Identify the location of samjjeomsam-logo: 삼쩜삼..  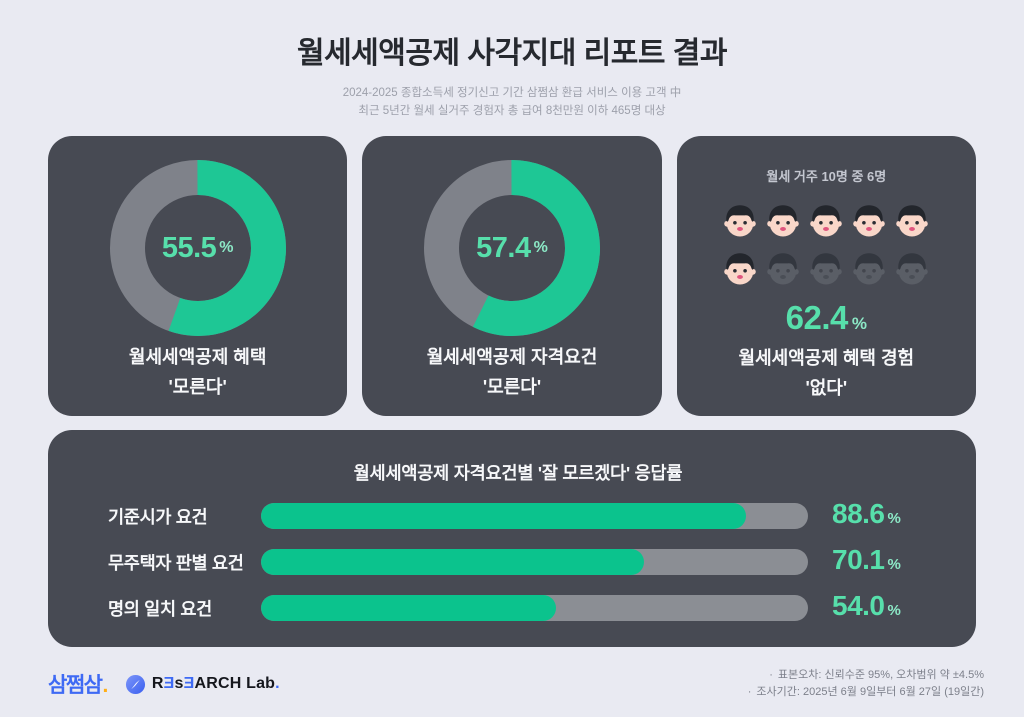
(78, 684).